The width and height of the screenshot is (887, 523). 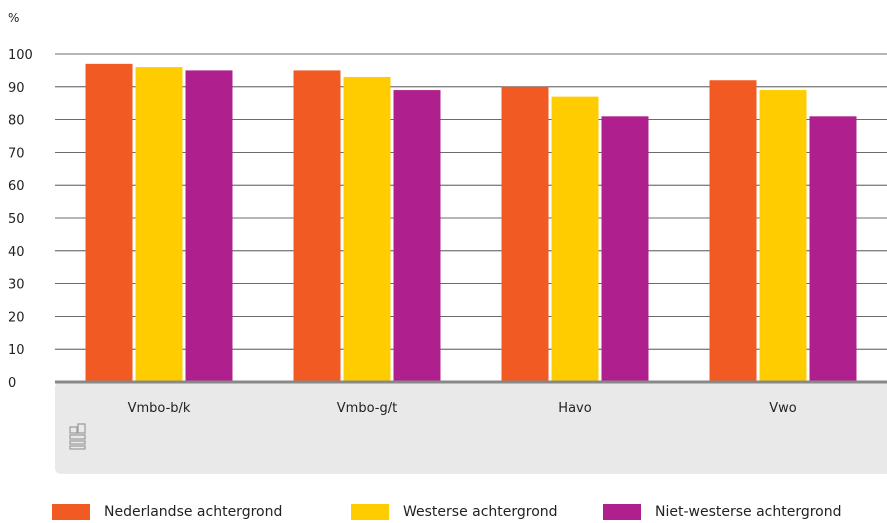 I want to click on y-tick-label: 90, so click(x=16, y=88).